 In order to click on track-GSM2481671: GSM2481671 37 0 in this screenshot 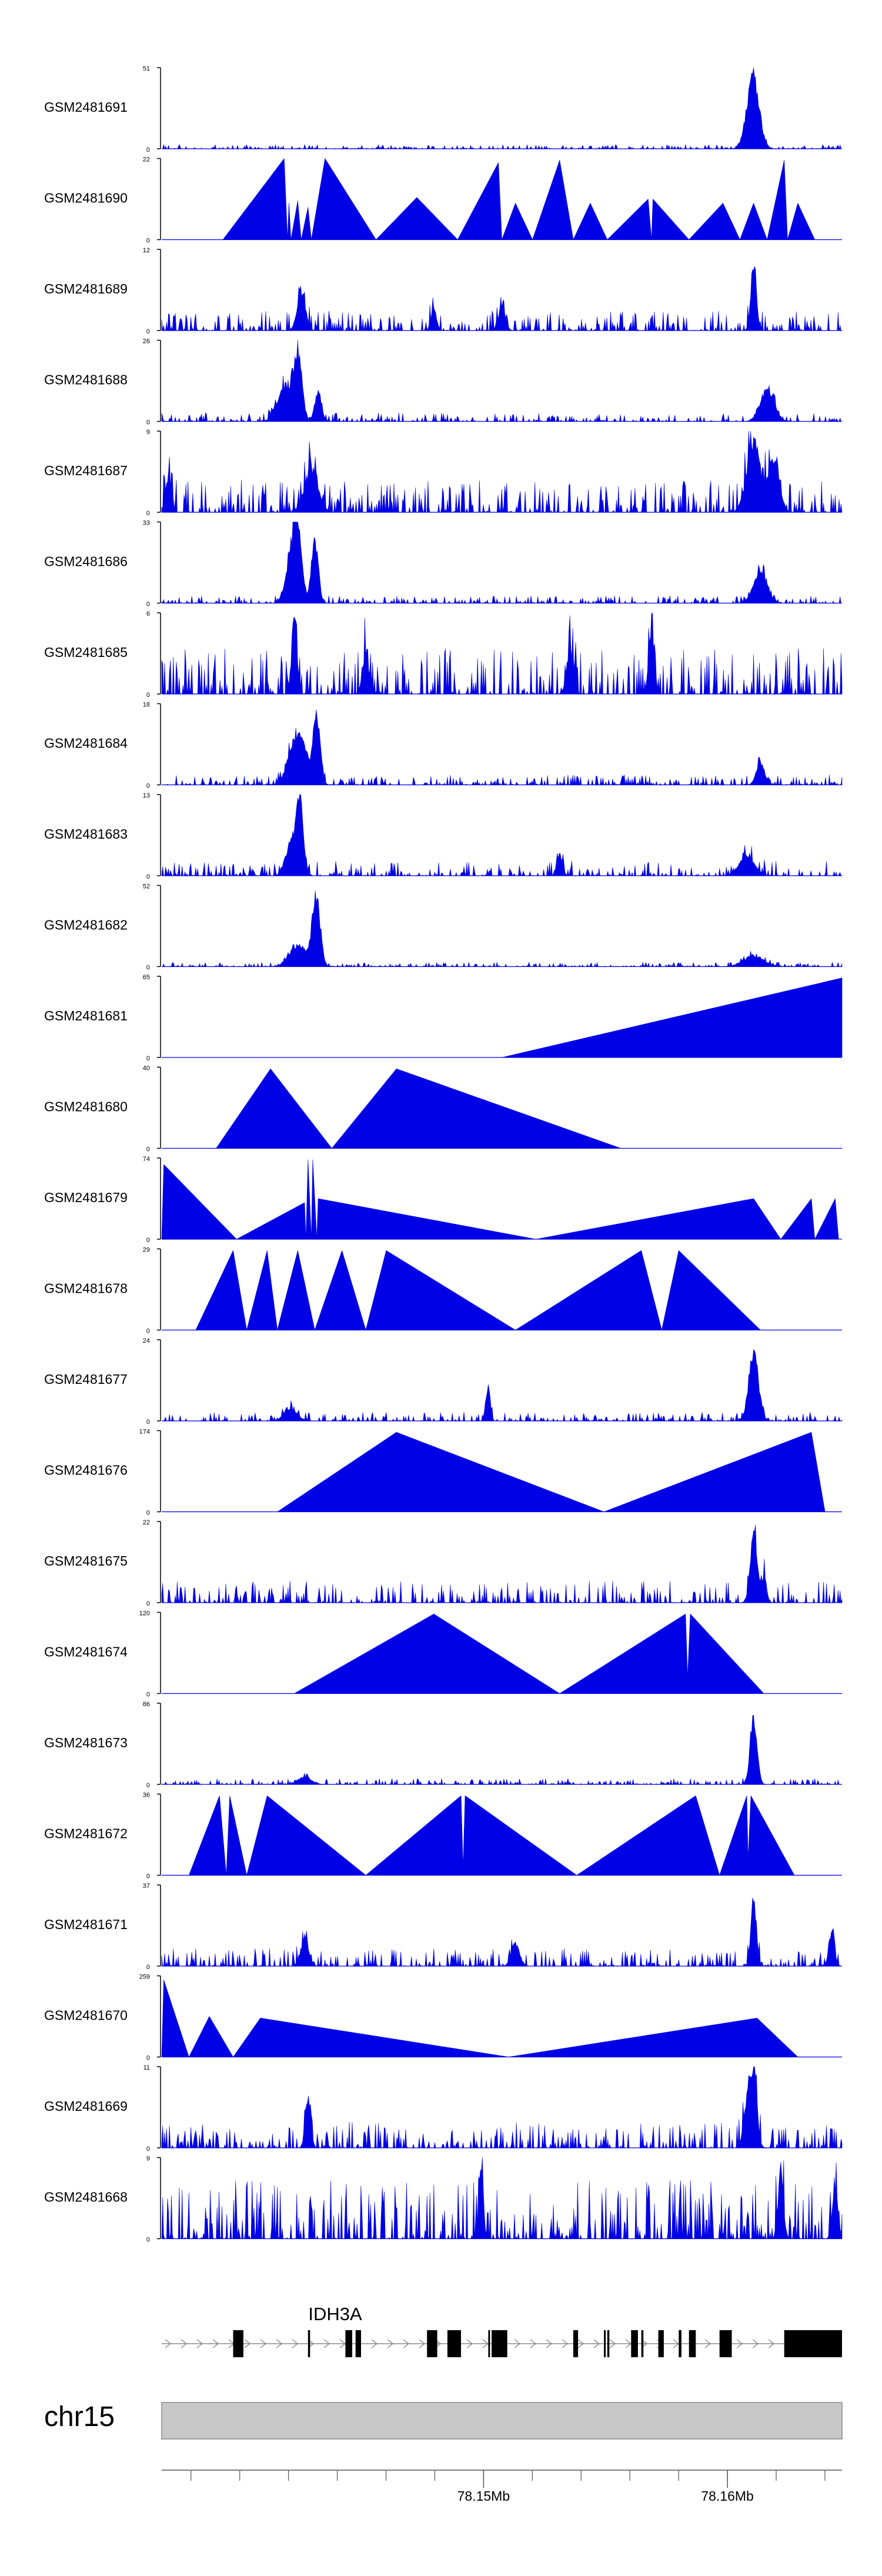, I will do `click(443, 1927)`.